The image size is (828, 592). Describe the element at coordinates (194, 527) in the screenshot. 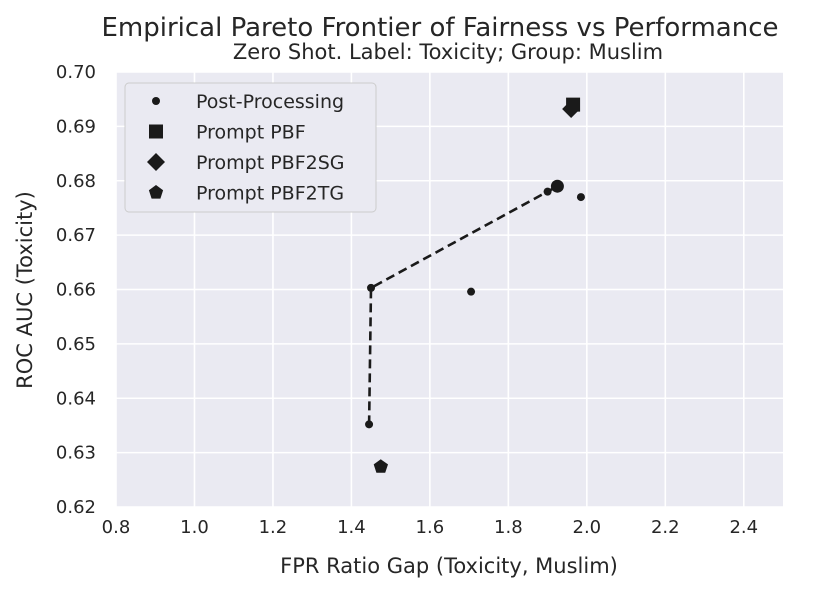

I see `x-tick-label: 1.0` at that location.